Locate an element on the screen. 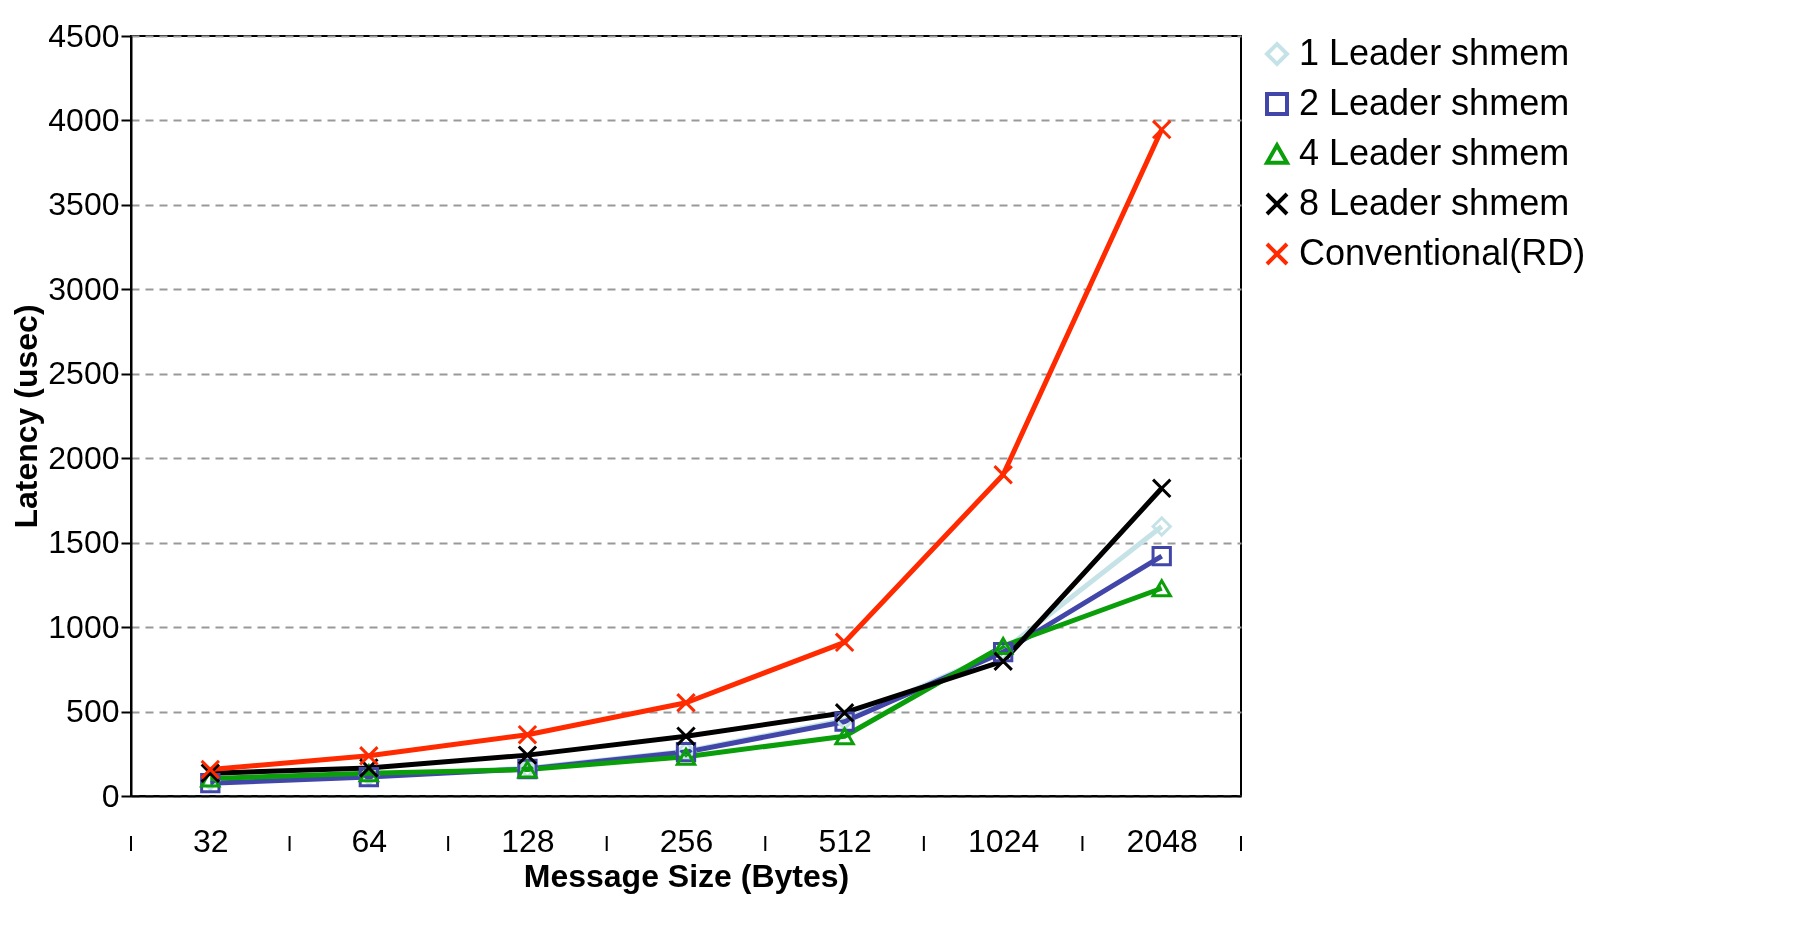 This screenshot has height=930, width=1807. x-tick-label: 256 is located at coordinates (686, 840).